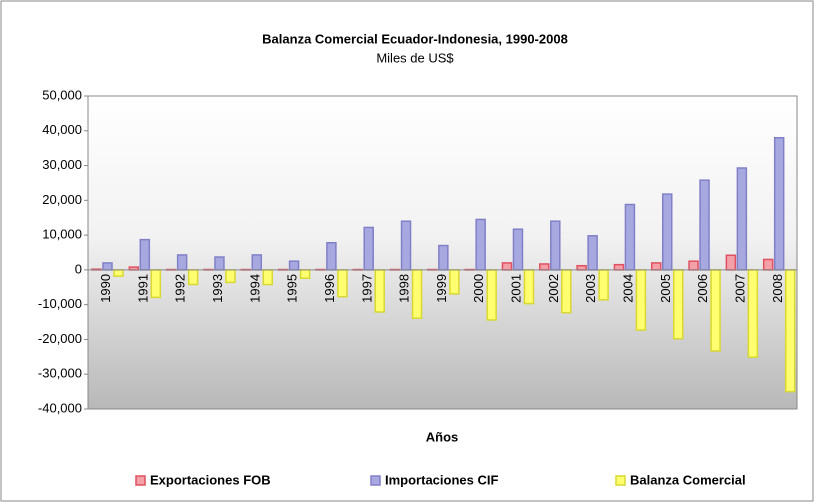 The image size is (814, 502). Describe the element at coordinates (62, 199) in the screenshot. I see `y-tick-label: 20,000` at that location.